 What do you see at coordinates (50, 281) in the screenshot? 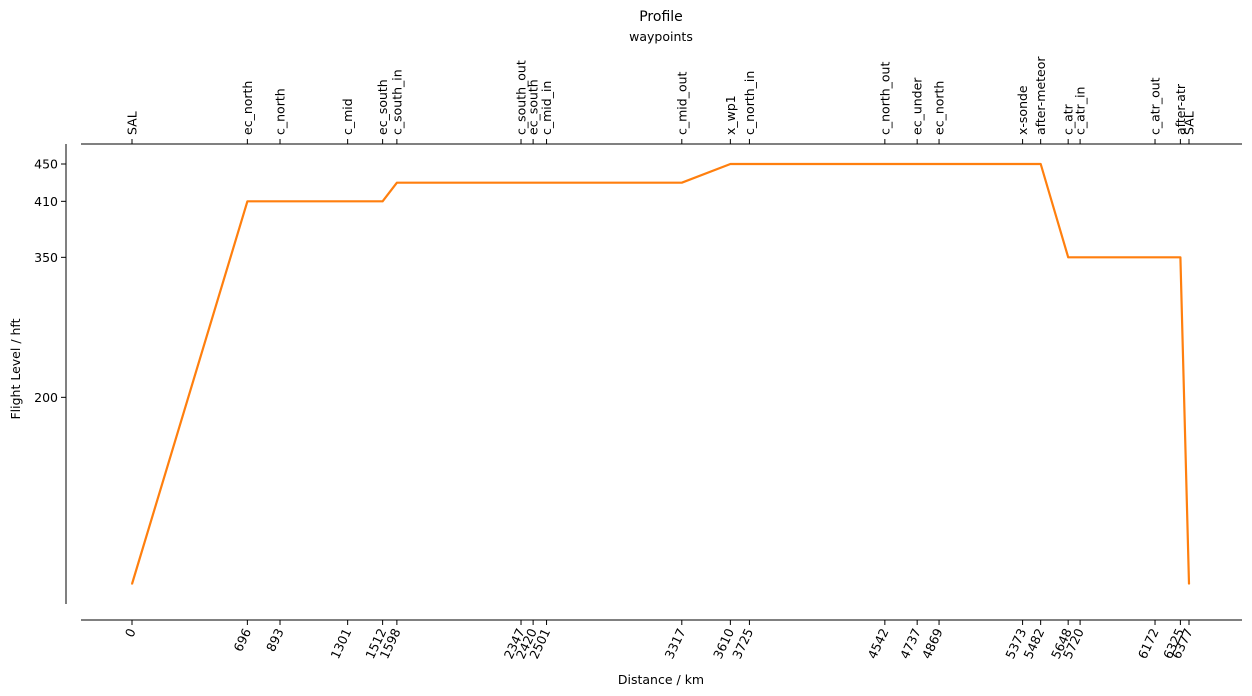
I see `y-axis-ticks: 200 350 410 450` at bounding box center [50, 281].